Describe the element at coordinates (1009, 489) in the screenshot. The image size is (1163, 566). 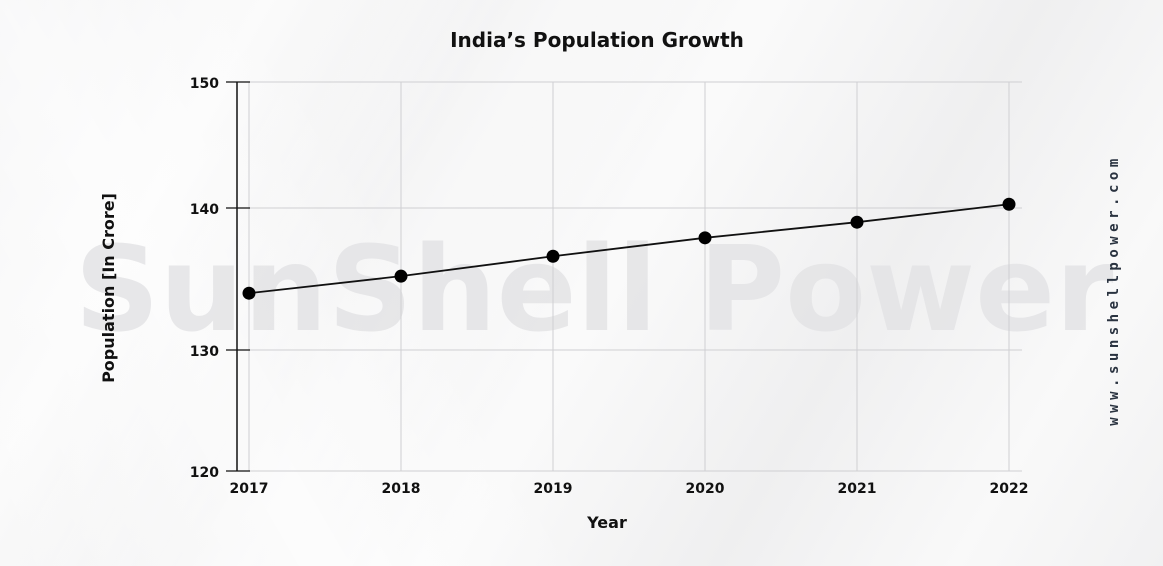
I see `x-tick-label: 2022` at that location.